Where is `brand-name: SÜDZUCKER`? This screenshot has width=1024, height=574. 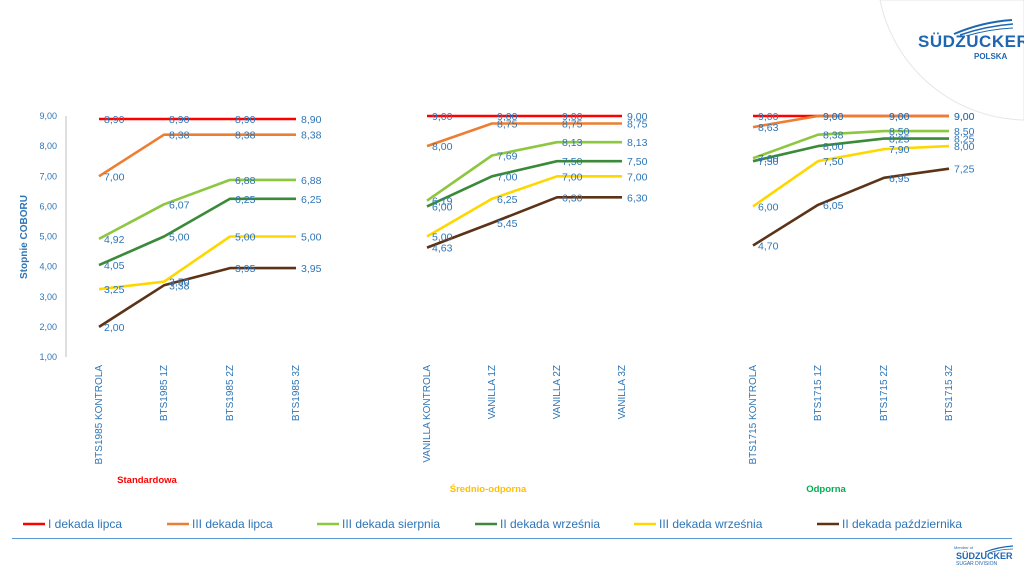 brand-name: SÜDZUCKER is located at coordinates (971, 41).